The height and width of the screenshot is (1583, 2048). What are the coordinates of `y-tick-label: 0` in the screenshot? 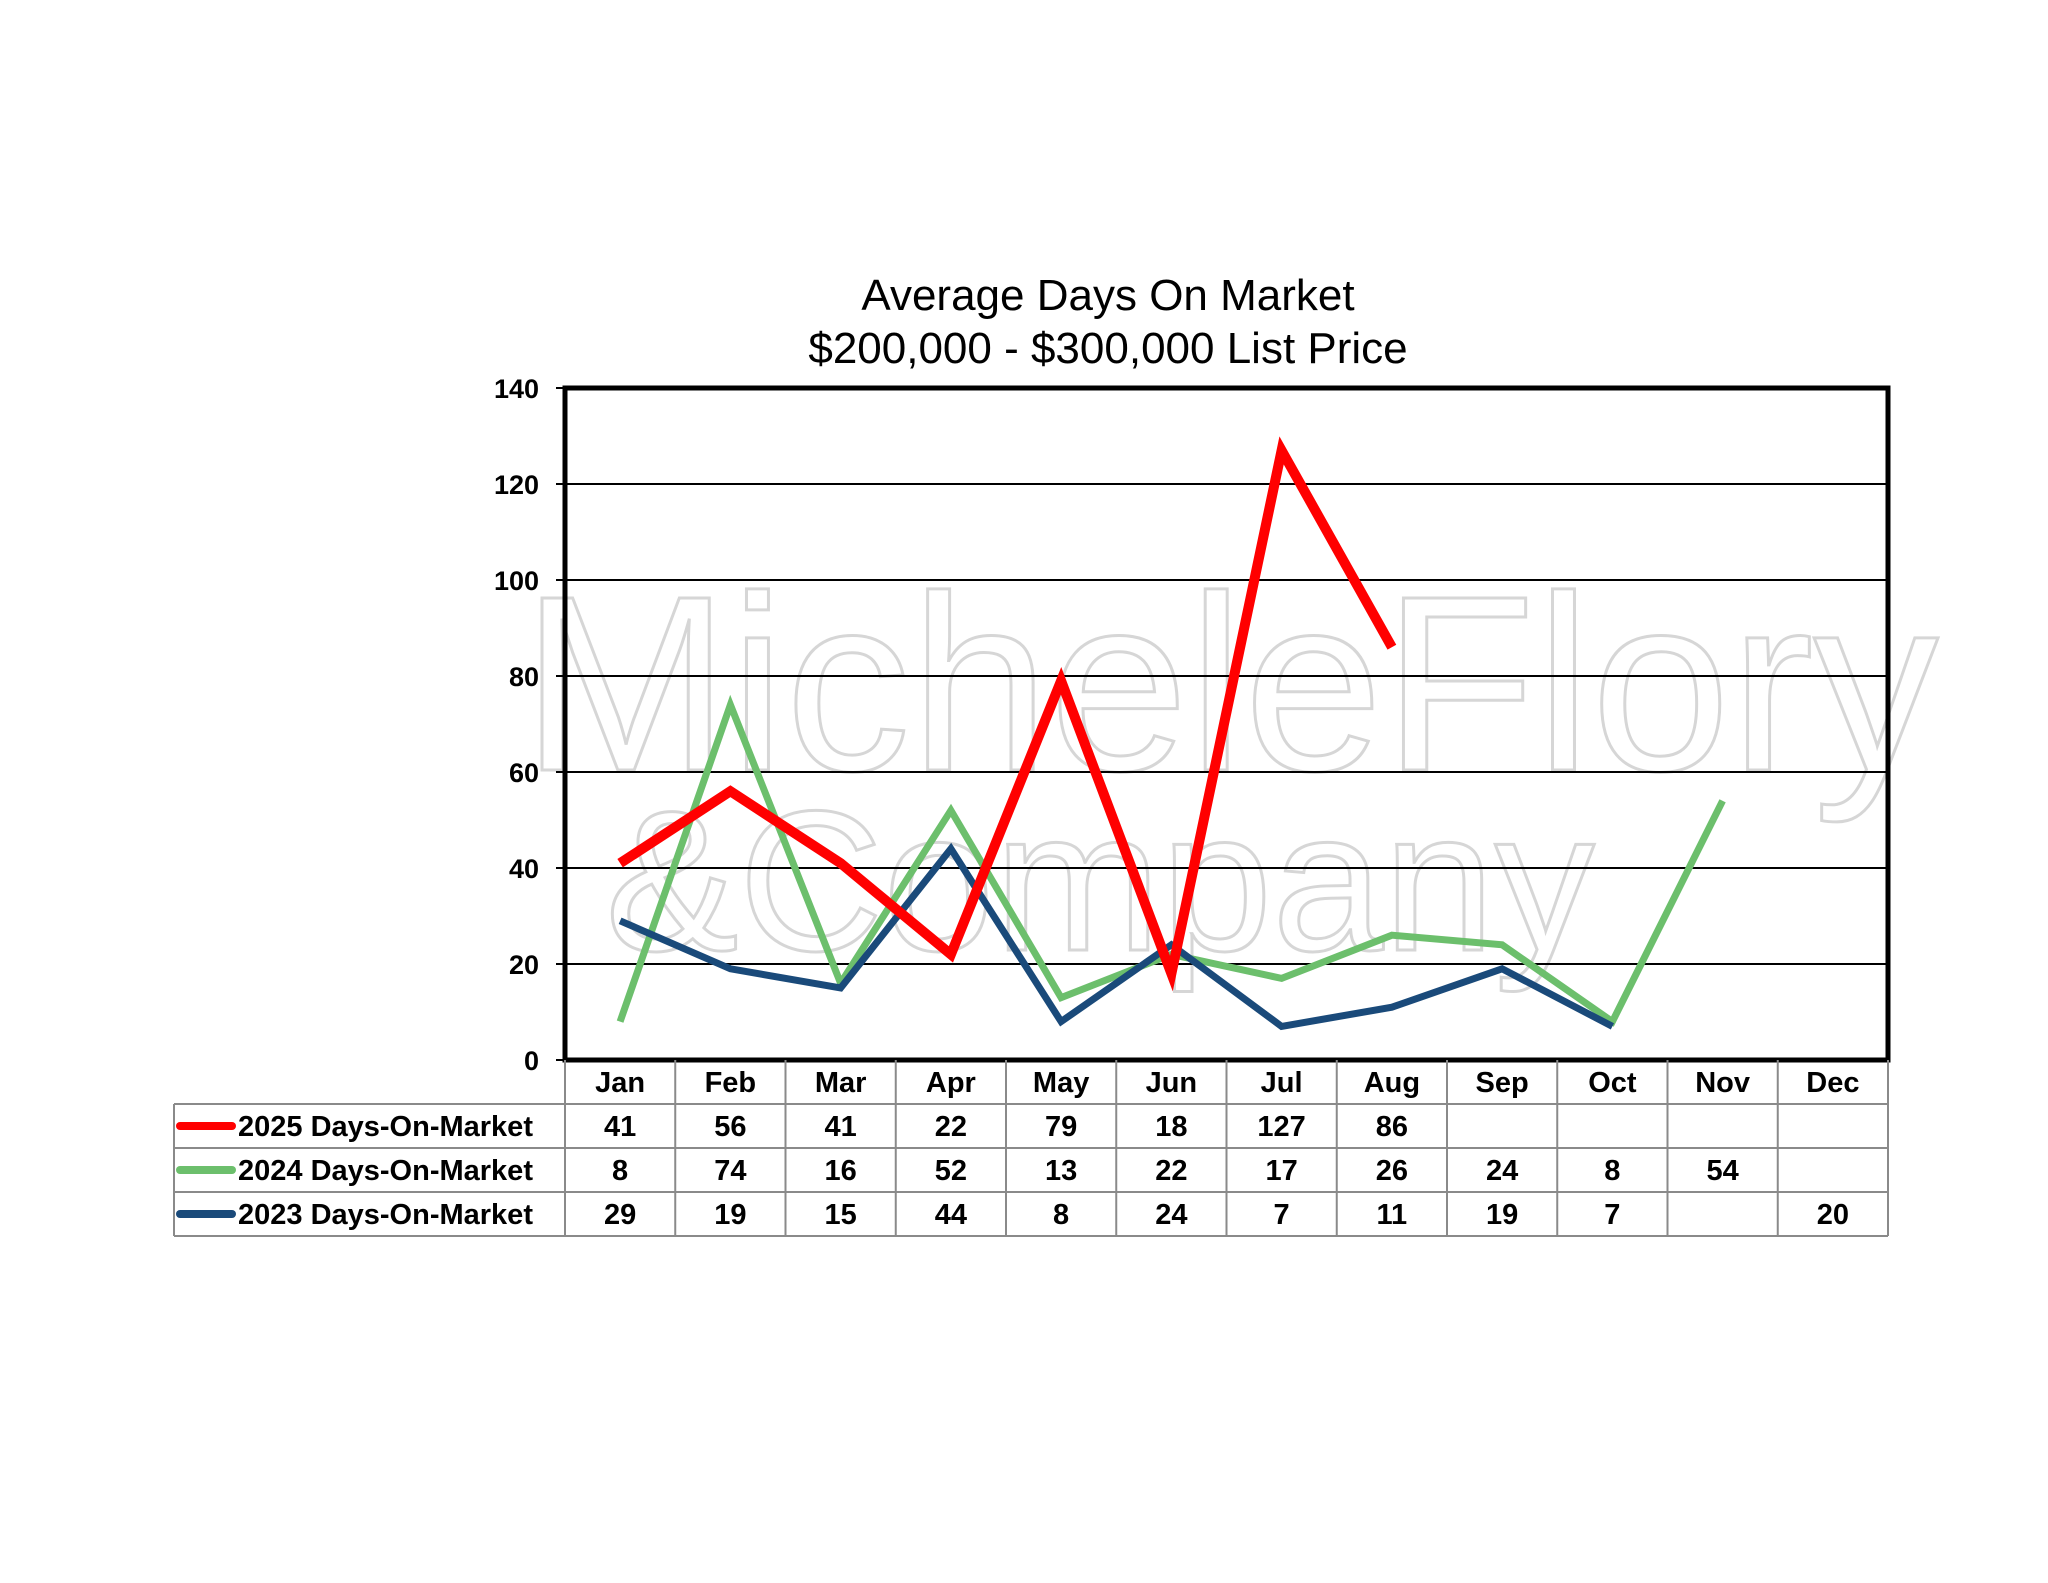 It's located at (531, 1061).